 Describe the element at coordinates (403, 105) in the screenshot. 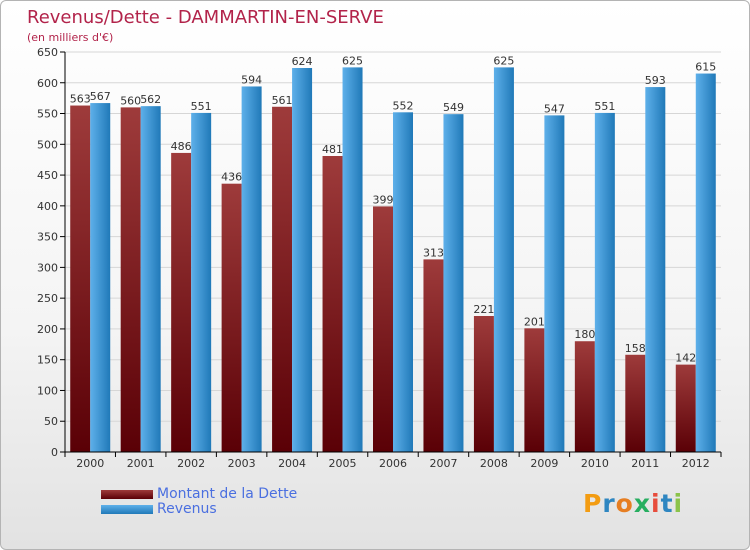

I see `data-label-revenus: 552` at that location.